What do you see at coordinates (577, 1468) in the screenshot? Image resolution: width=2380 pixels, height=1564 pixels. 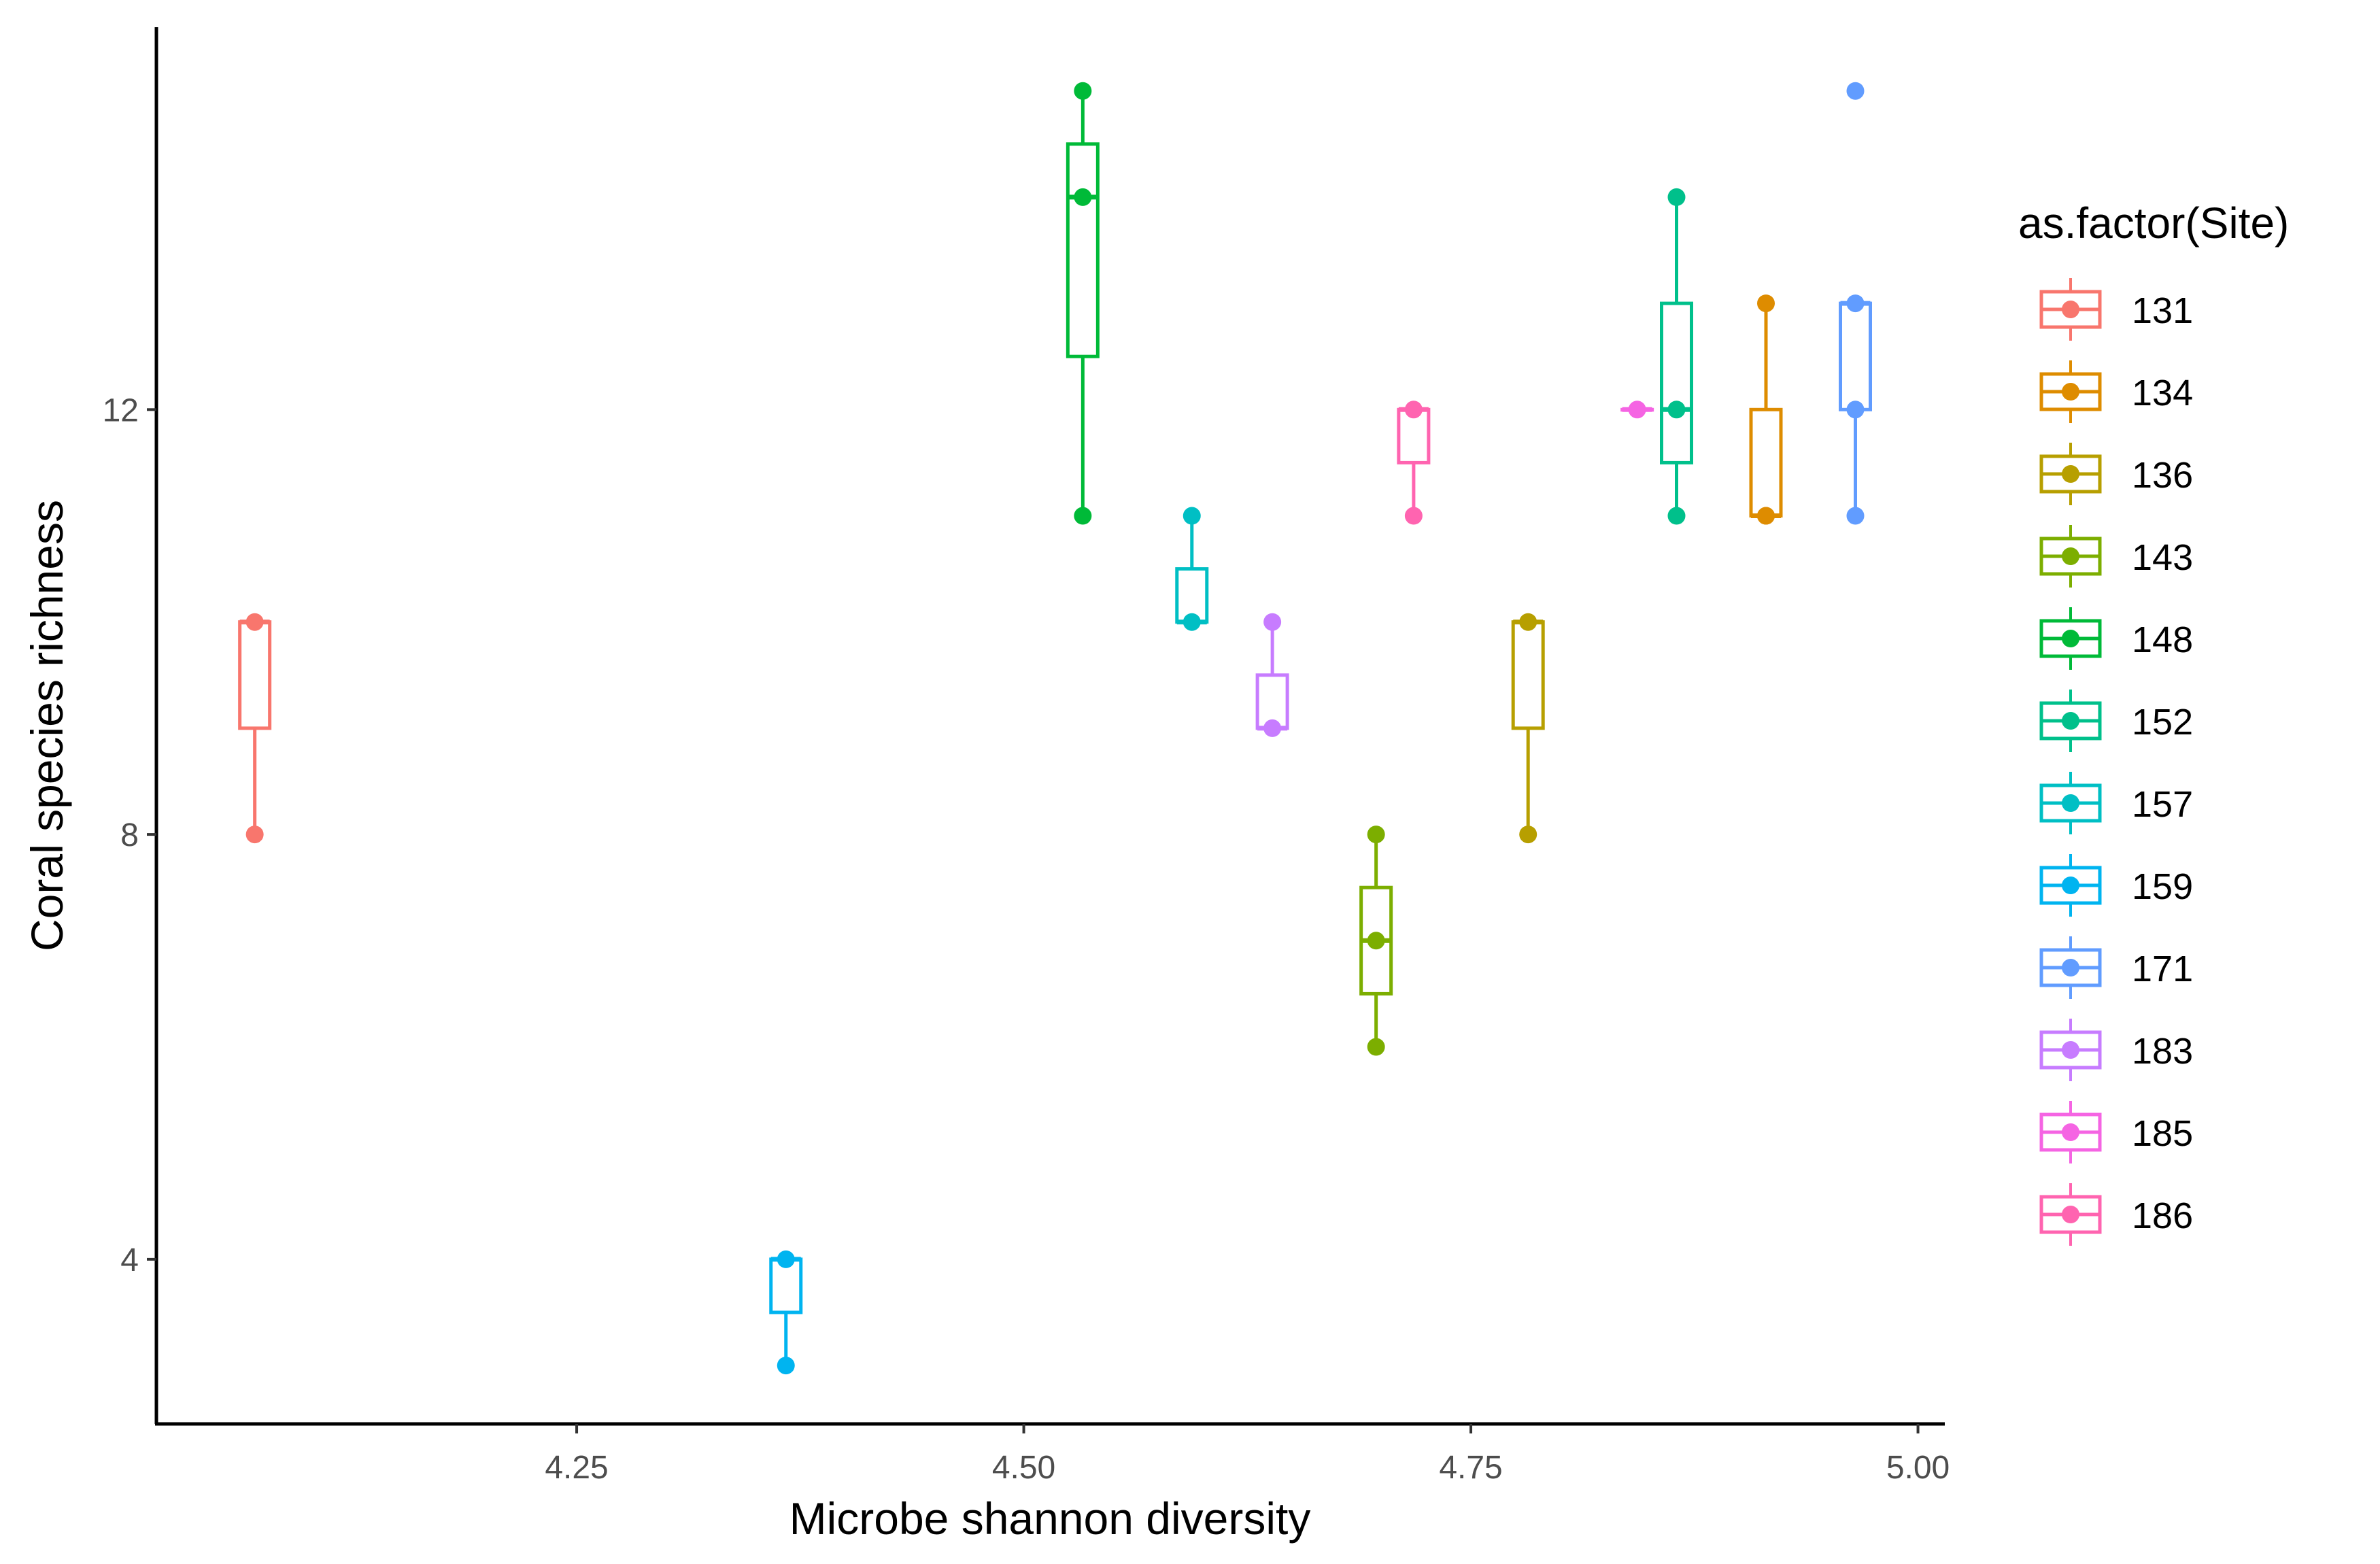 I see `x-tick-label: 4.25` at bounding box center [577, 1468].